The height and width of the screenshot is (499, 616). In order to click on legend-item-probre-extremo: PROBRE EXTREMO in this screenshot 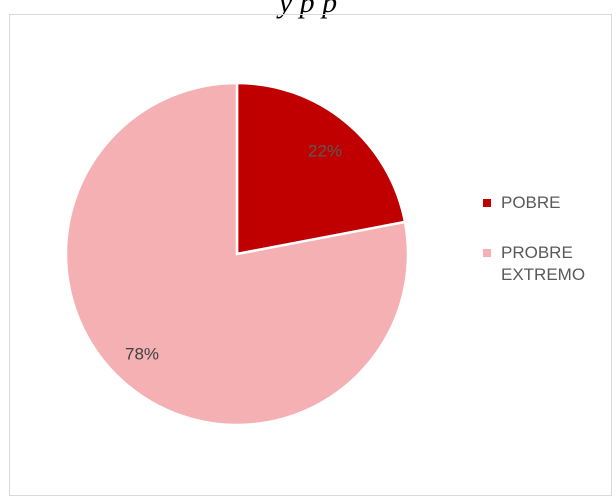, I will do `click(546, 264)`.